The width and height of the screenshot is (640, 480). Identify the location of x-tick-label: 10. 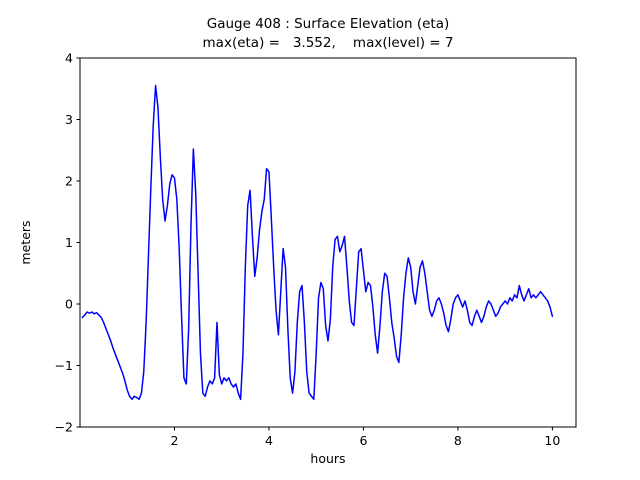
(552, 440).